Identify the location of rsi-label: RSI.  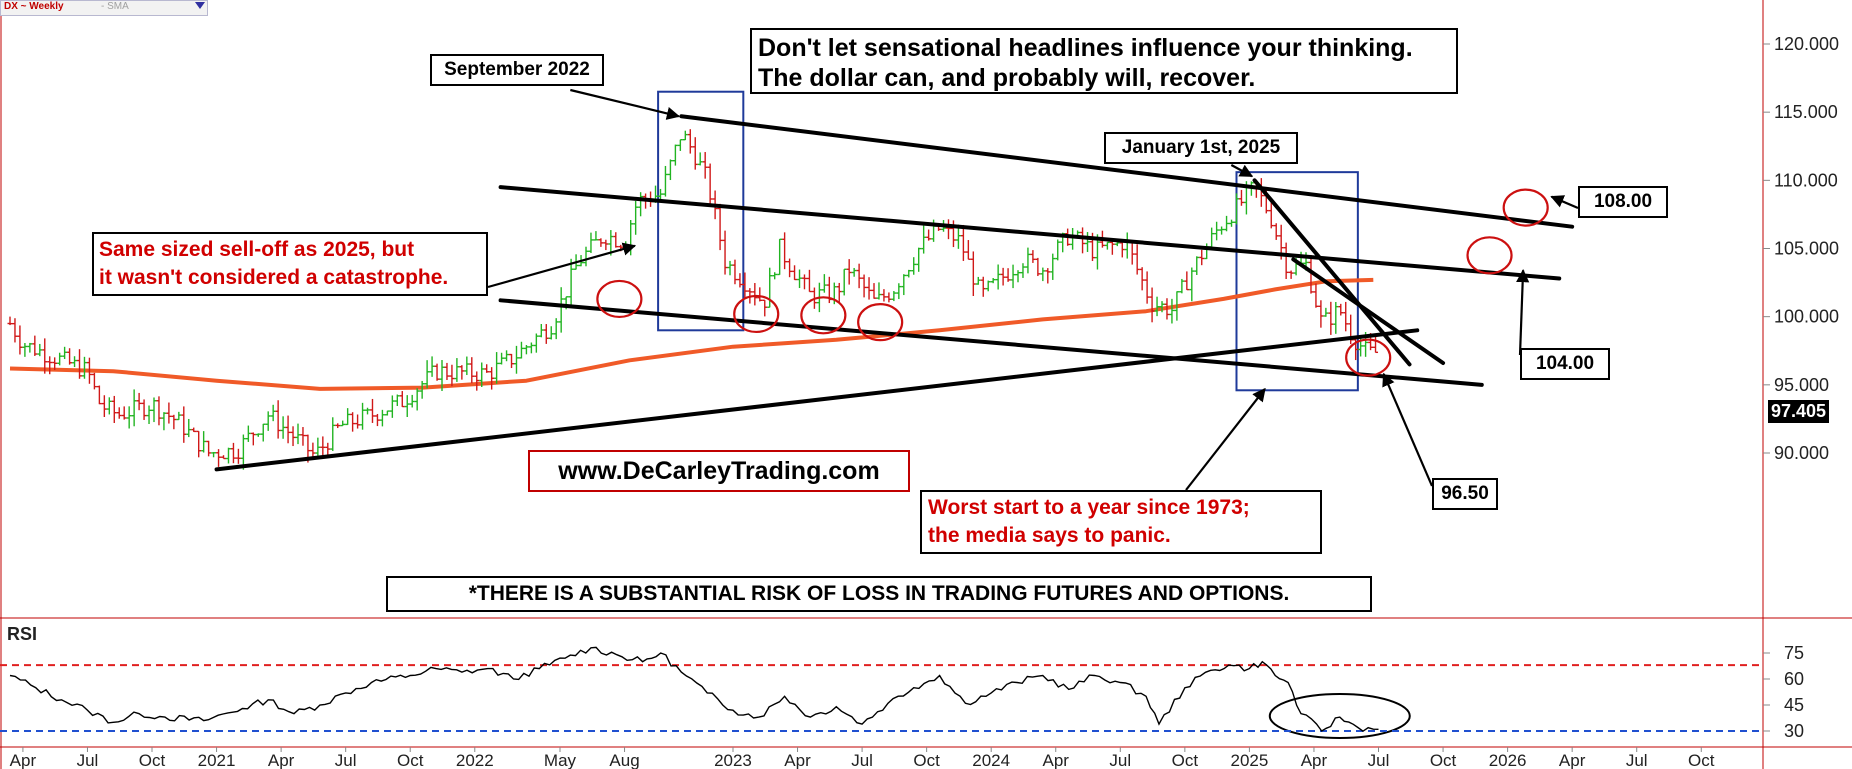
(22, 634).